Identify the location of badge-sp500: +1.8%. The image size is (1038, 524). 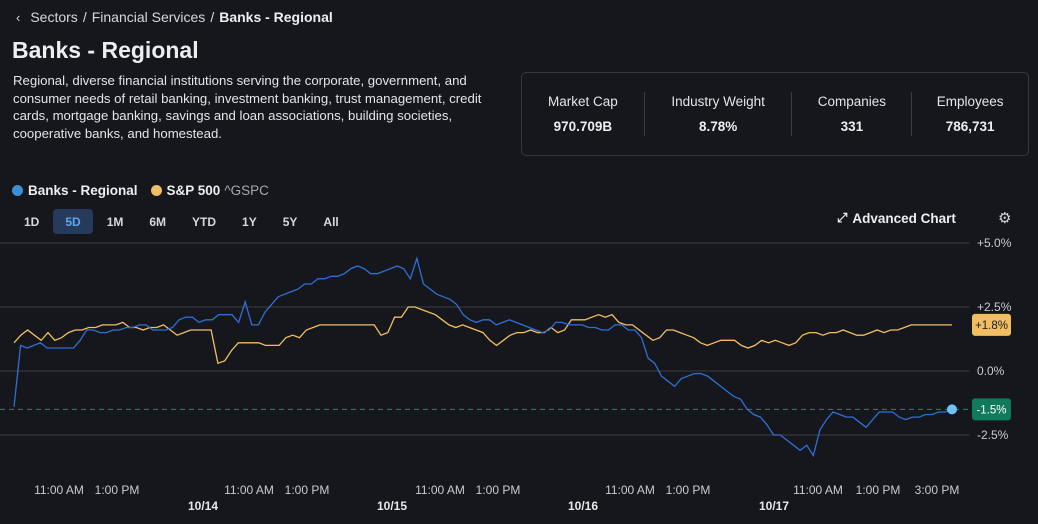
(991, 324).